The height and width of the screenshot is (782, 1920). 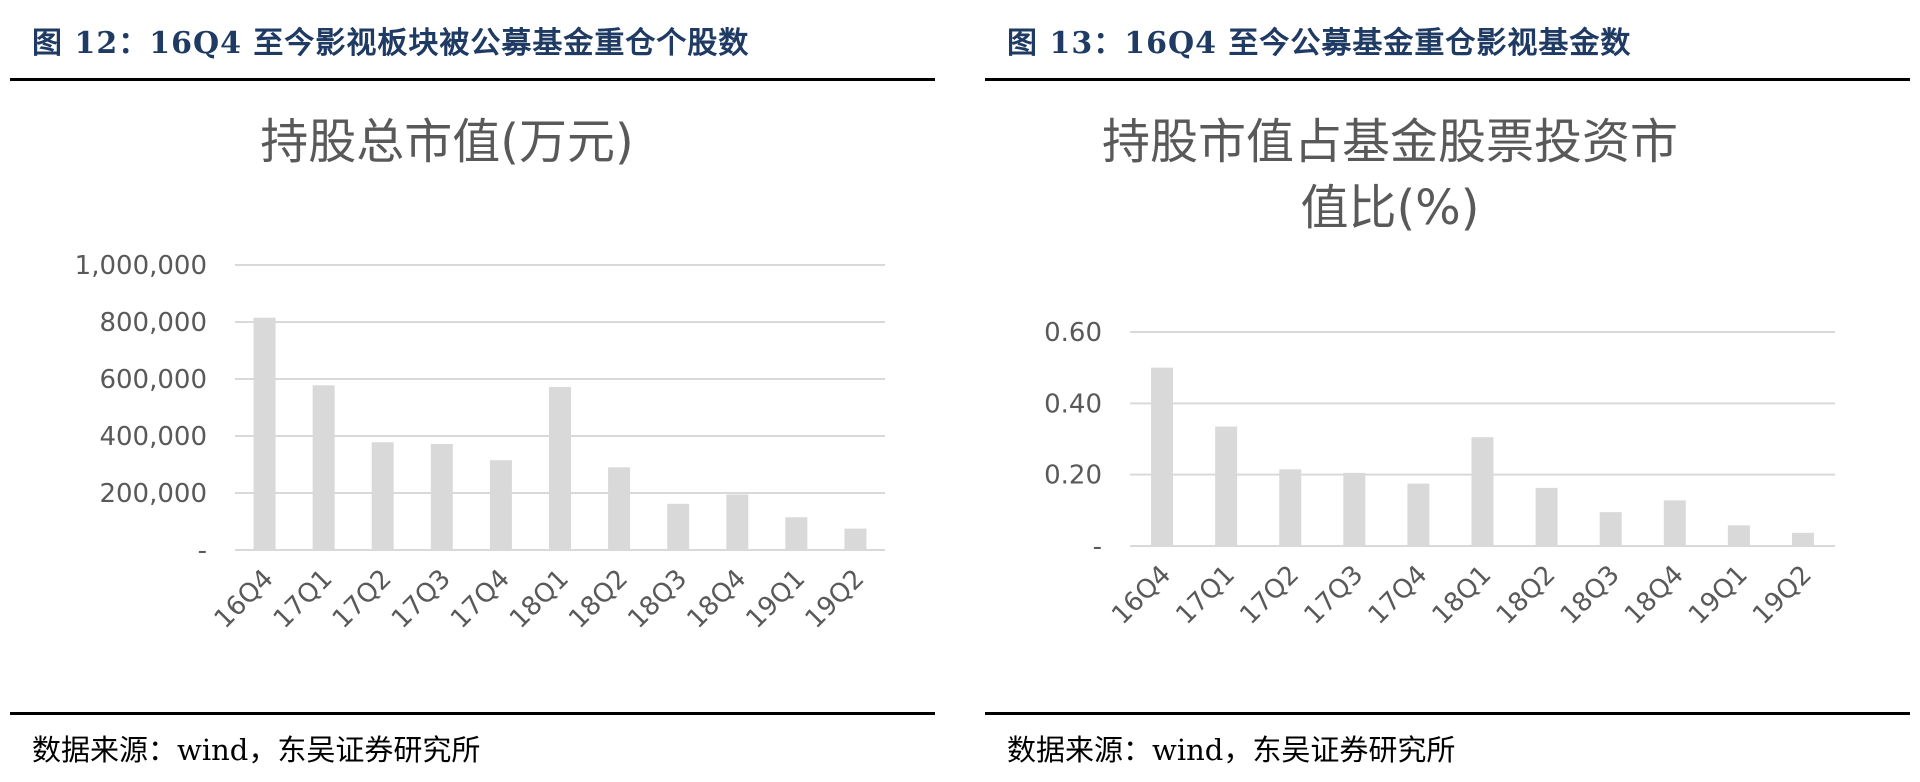 What do you see at coordinates (153, 437) in the screenshot?
I see `y-tick-label: 400,000` at bounding box center [153, 437].